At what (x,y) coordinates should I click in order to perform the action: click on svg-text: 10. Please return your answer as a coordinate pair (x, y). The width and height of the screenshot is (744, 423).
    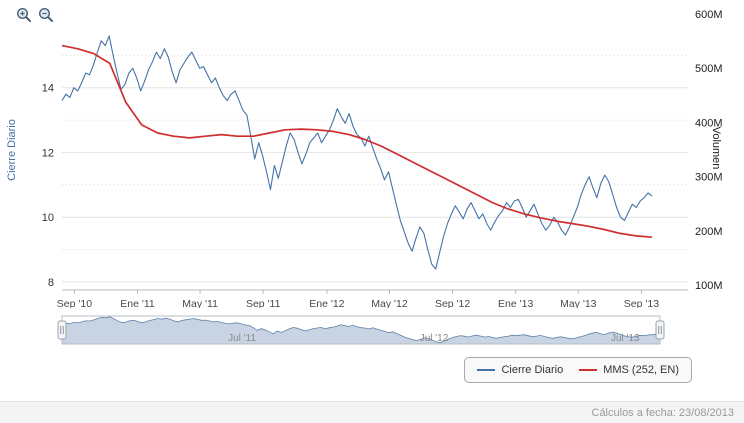
    Looking at the image, I should click on (48, 218).